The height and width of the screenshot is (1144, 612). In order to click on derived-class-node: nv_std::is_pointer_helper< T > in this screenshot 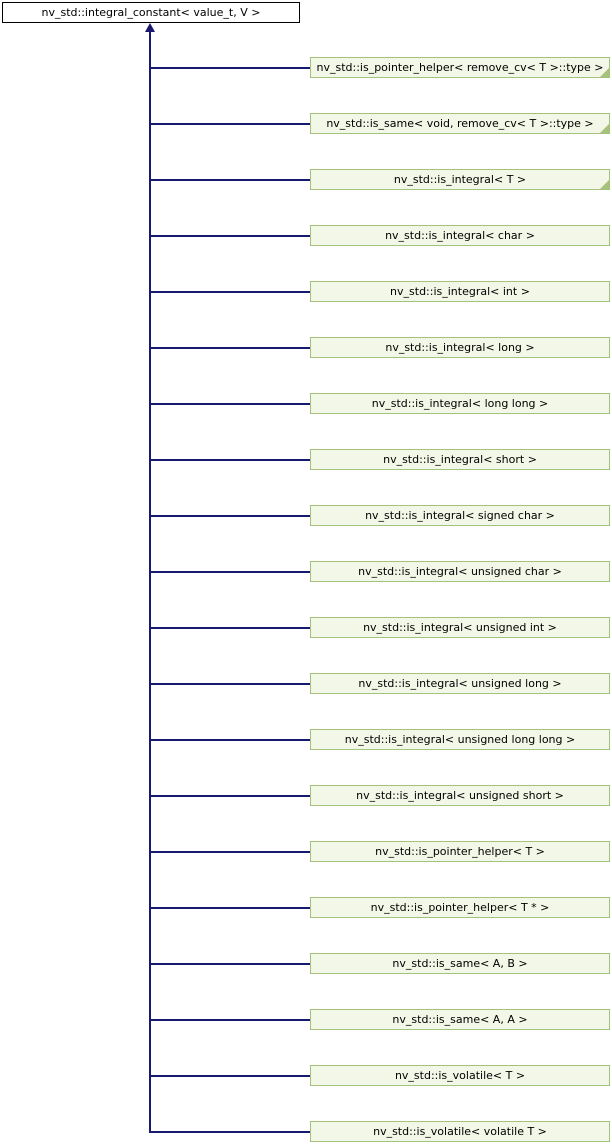, I will do `click(460, 851)`.